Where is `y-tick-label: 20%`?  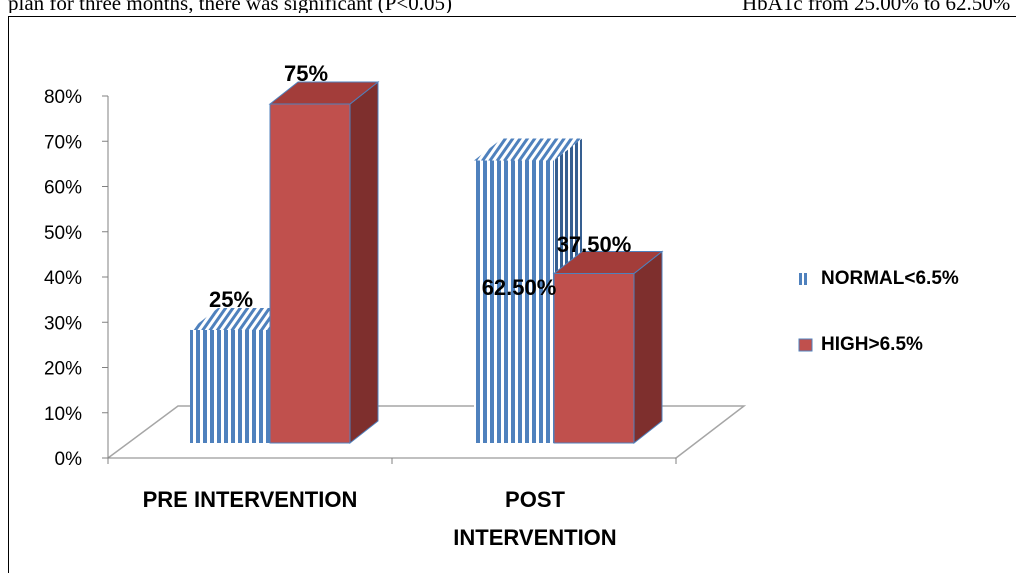
y-tick-label: 20% is located at coordinates (63, 369).